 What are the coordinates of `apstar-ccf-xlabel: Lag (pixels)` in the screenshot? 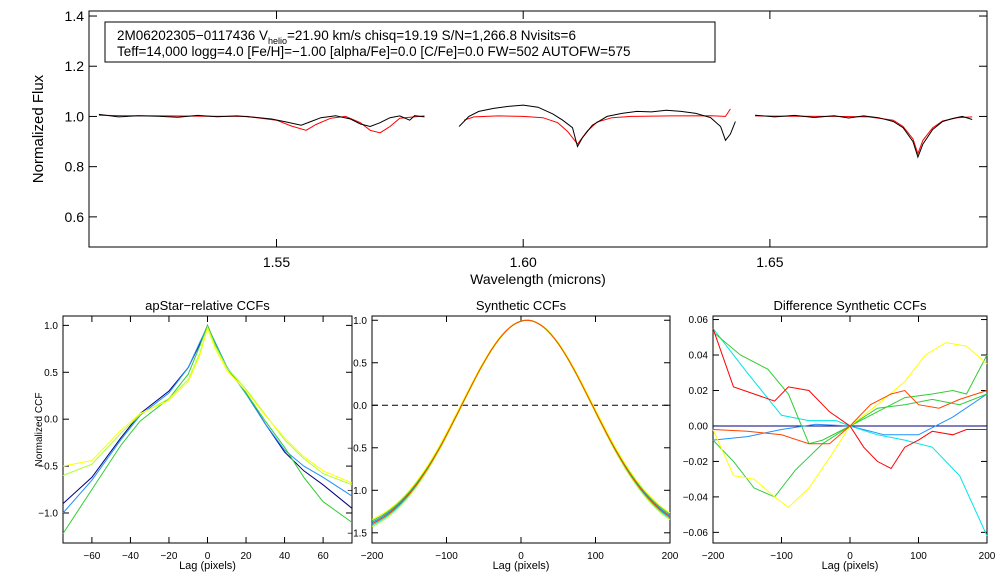 It's located at (207, 566).